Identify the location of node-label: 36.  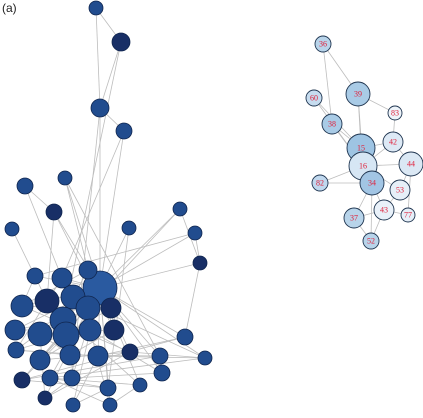
(323, 44).